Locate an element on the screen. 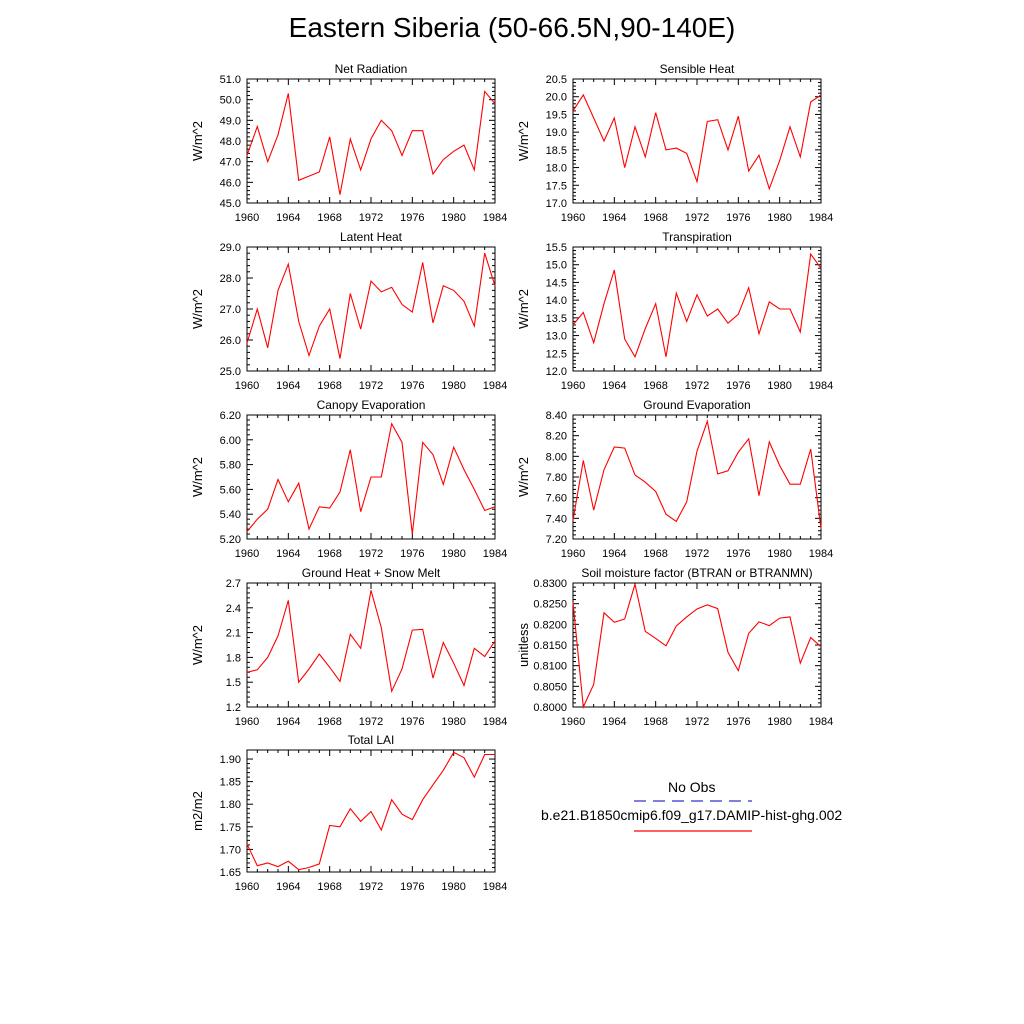  y-tick-label: 20.5 is located at coordinates (556, 80).